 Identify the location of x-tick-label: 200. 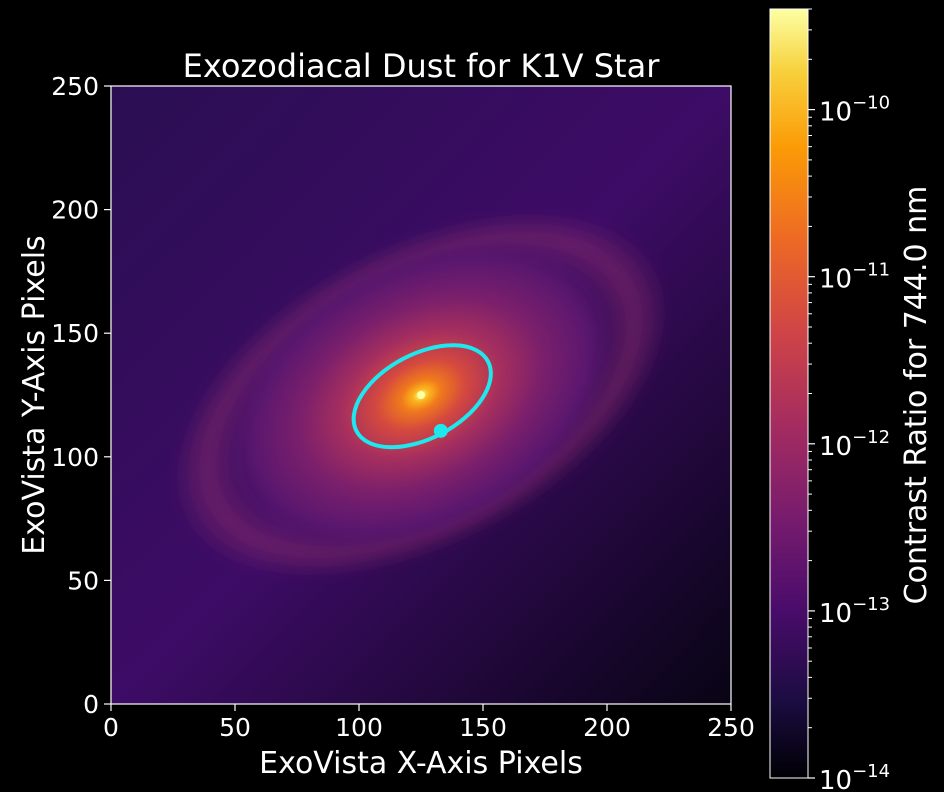
(607, 727).